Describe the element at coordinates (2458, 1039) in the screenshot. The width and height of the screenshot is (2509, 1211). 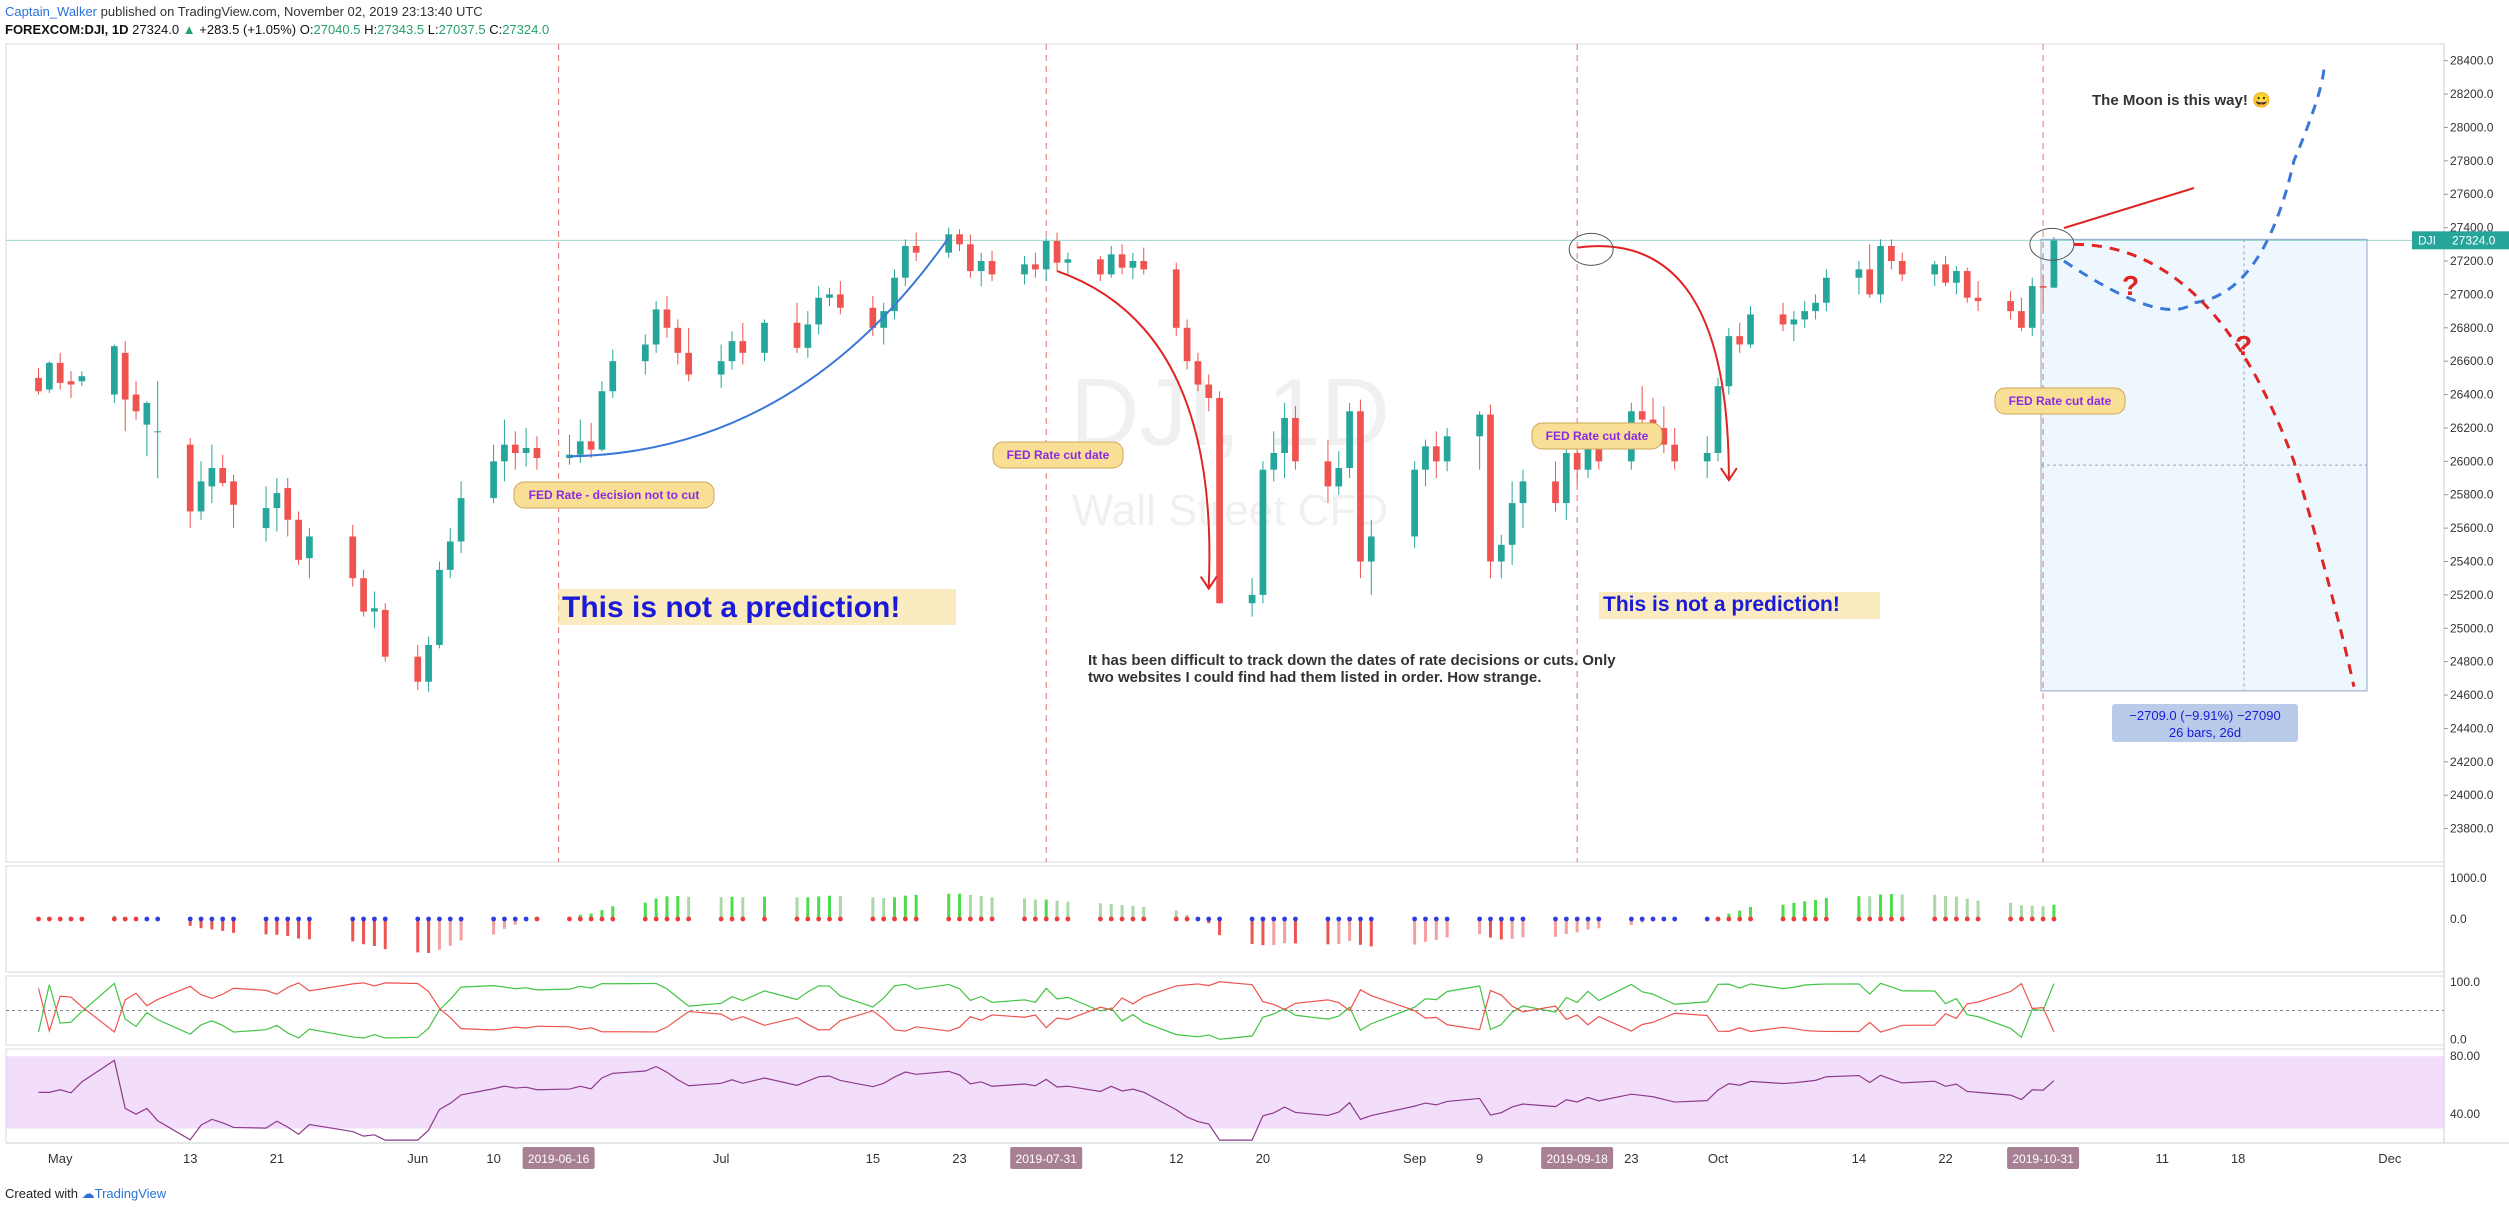
I see `stoch-tick: 0.0` at that location.